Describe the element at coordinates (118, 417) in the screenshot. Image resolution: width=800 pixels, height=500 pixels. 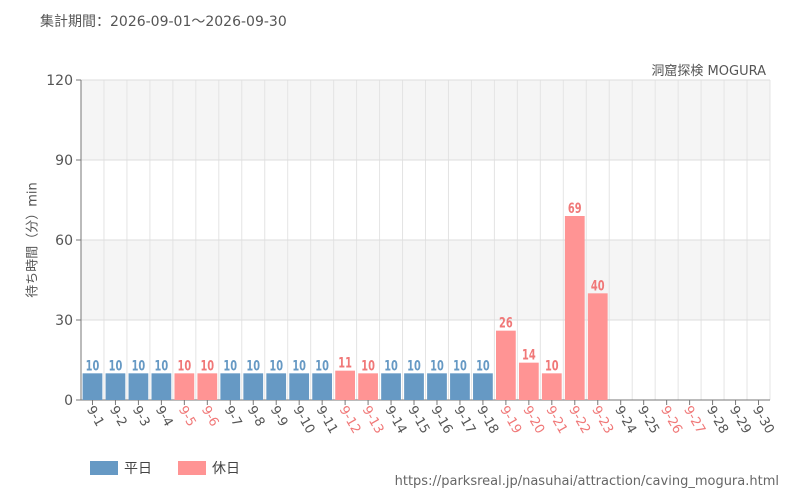
I see `x-tick-label-9-2: 9-2` at that location.